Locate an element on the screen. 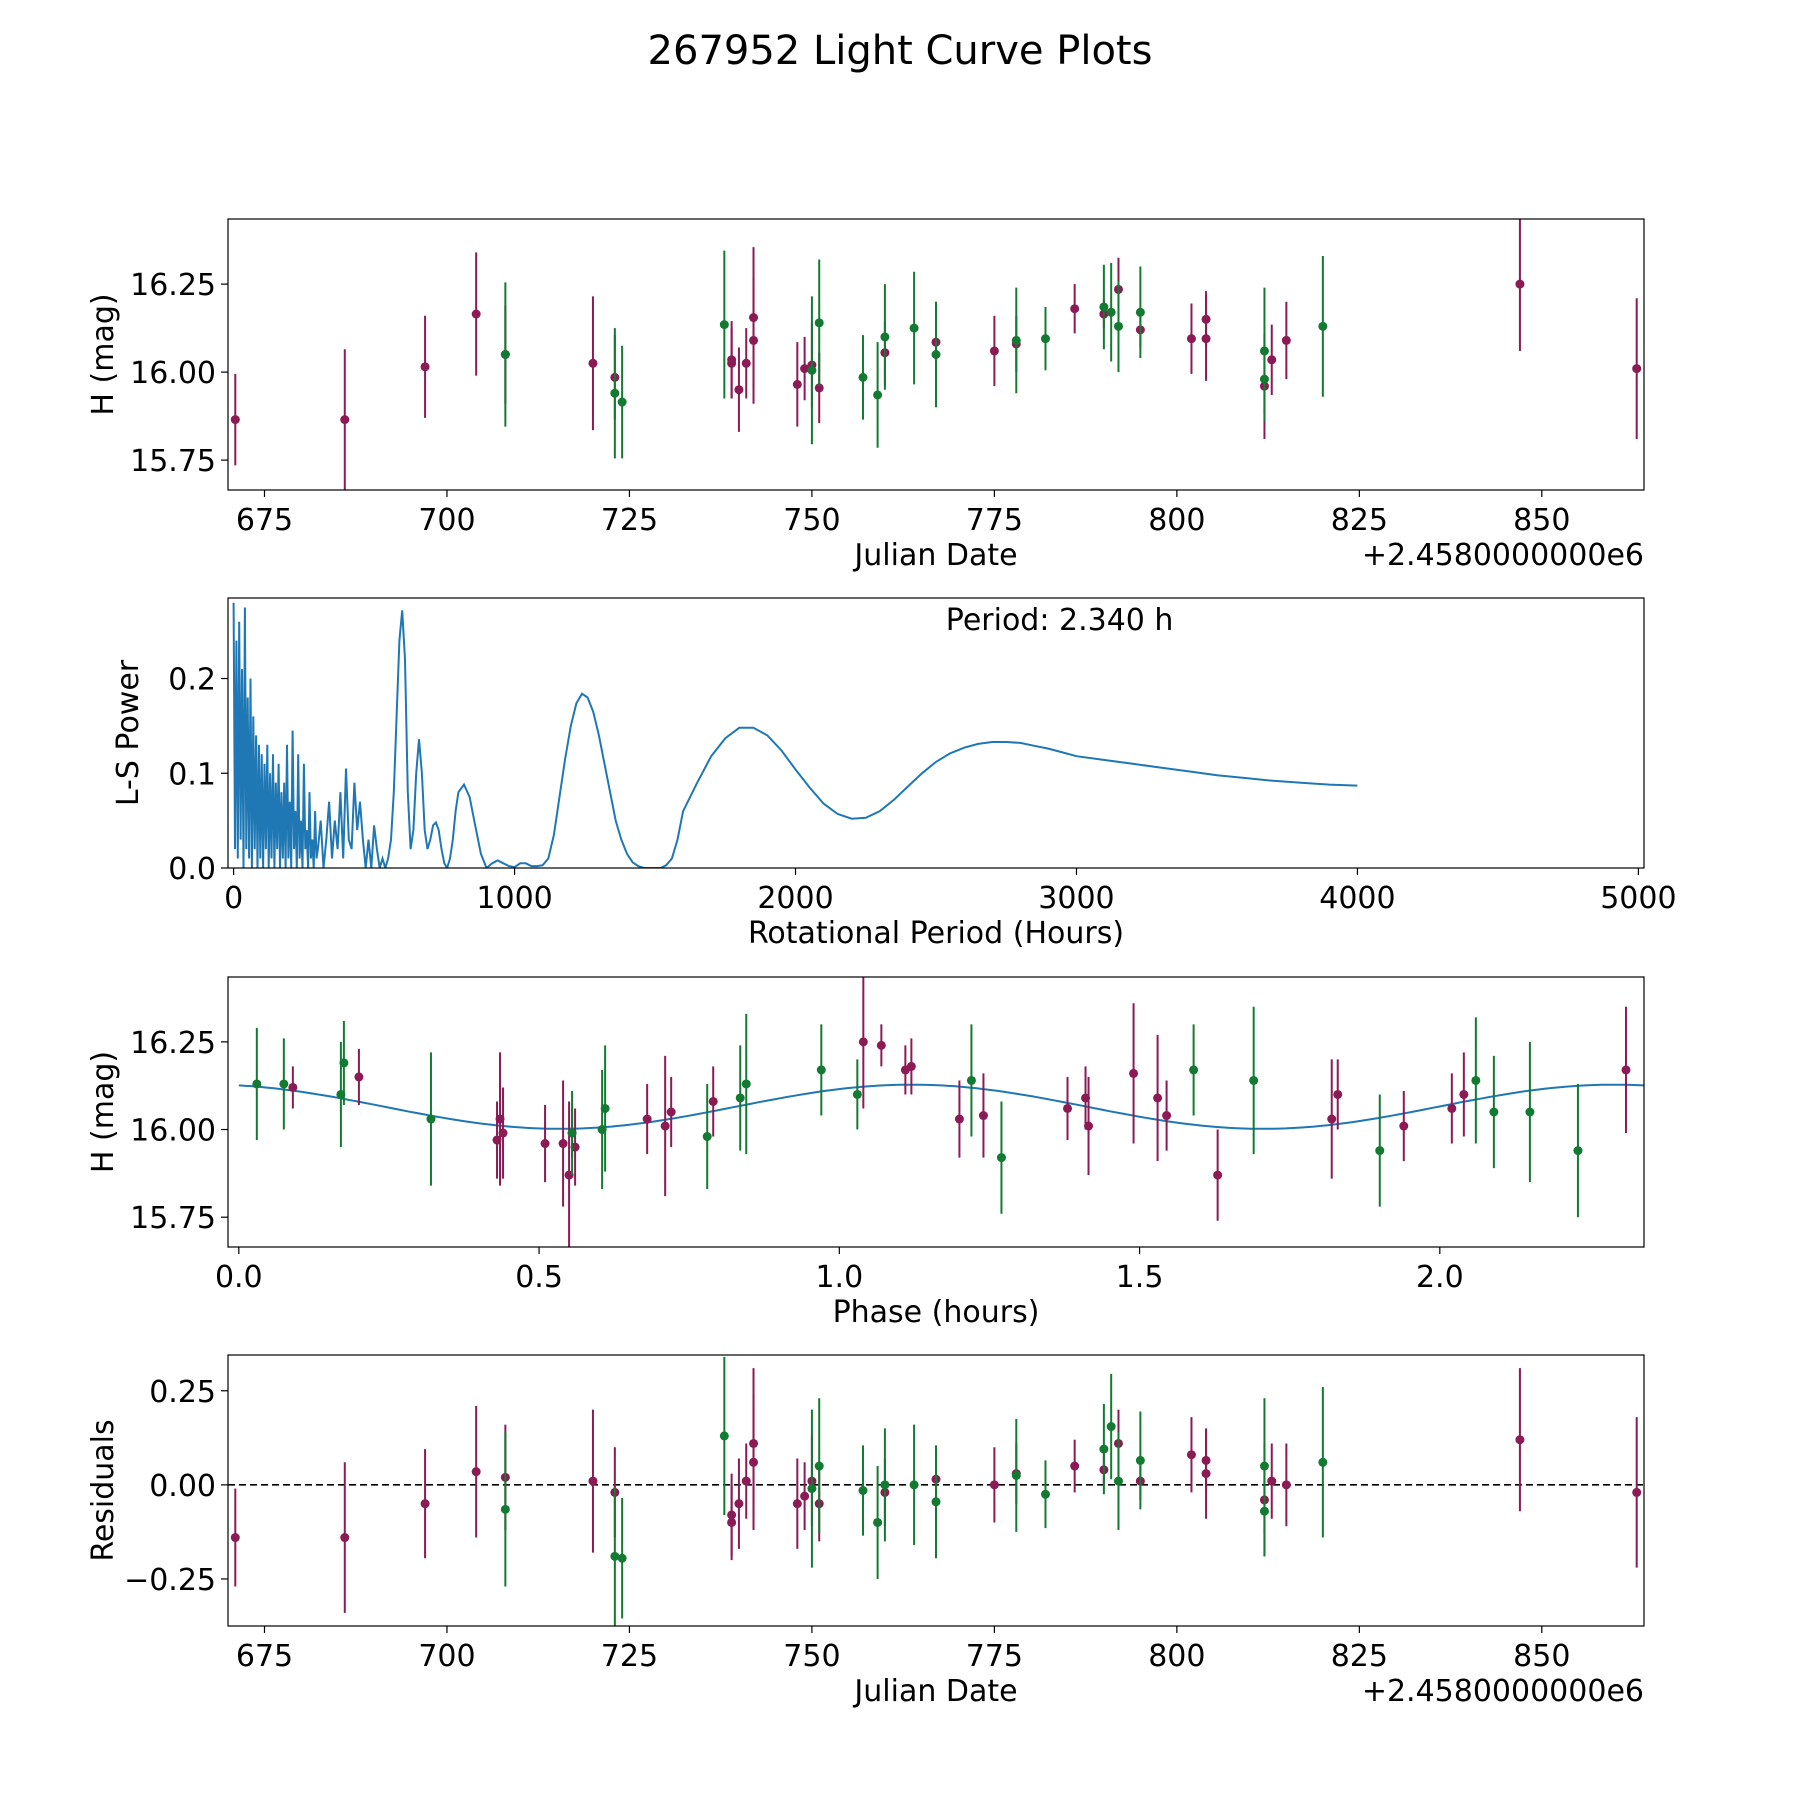 Image resolution: width=1800 pixels, height=1800 pixels. residuals-x-tick-label: 725 is located at coordinates (629, 1656).